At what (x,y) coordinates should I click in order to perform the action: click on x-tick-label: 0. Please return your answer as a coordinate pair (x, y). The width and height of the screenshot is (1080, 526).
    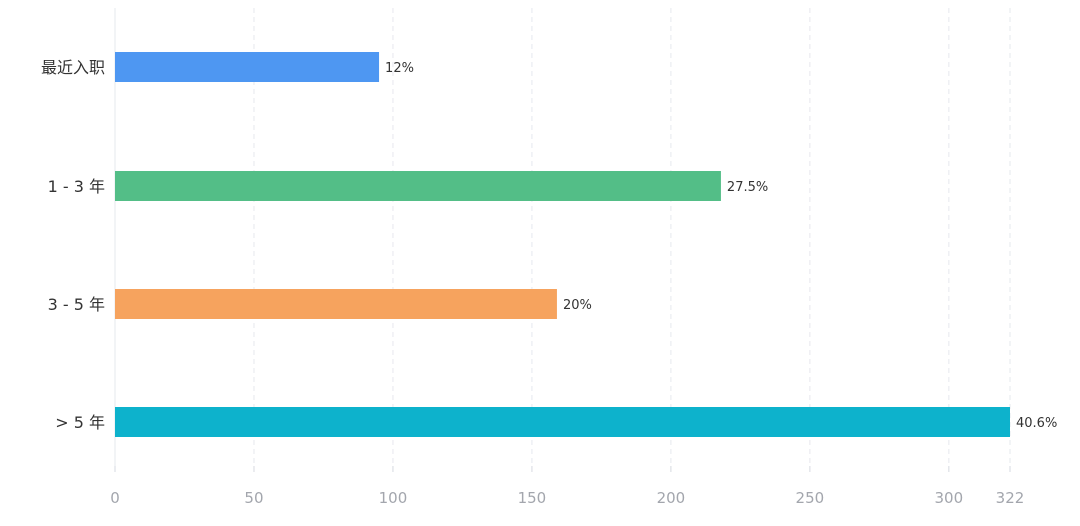
    Looking at the image, I should click on (115, 498).